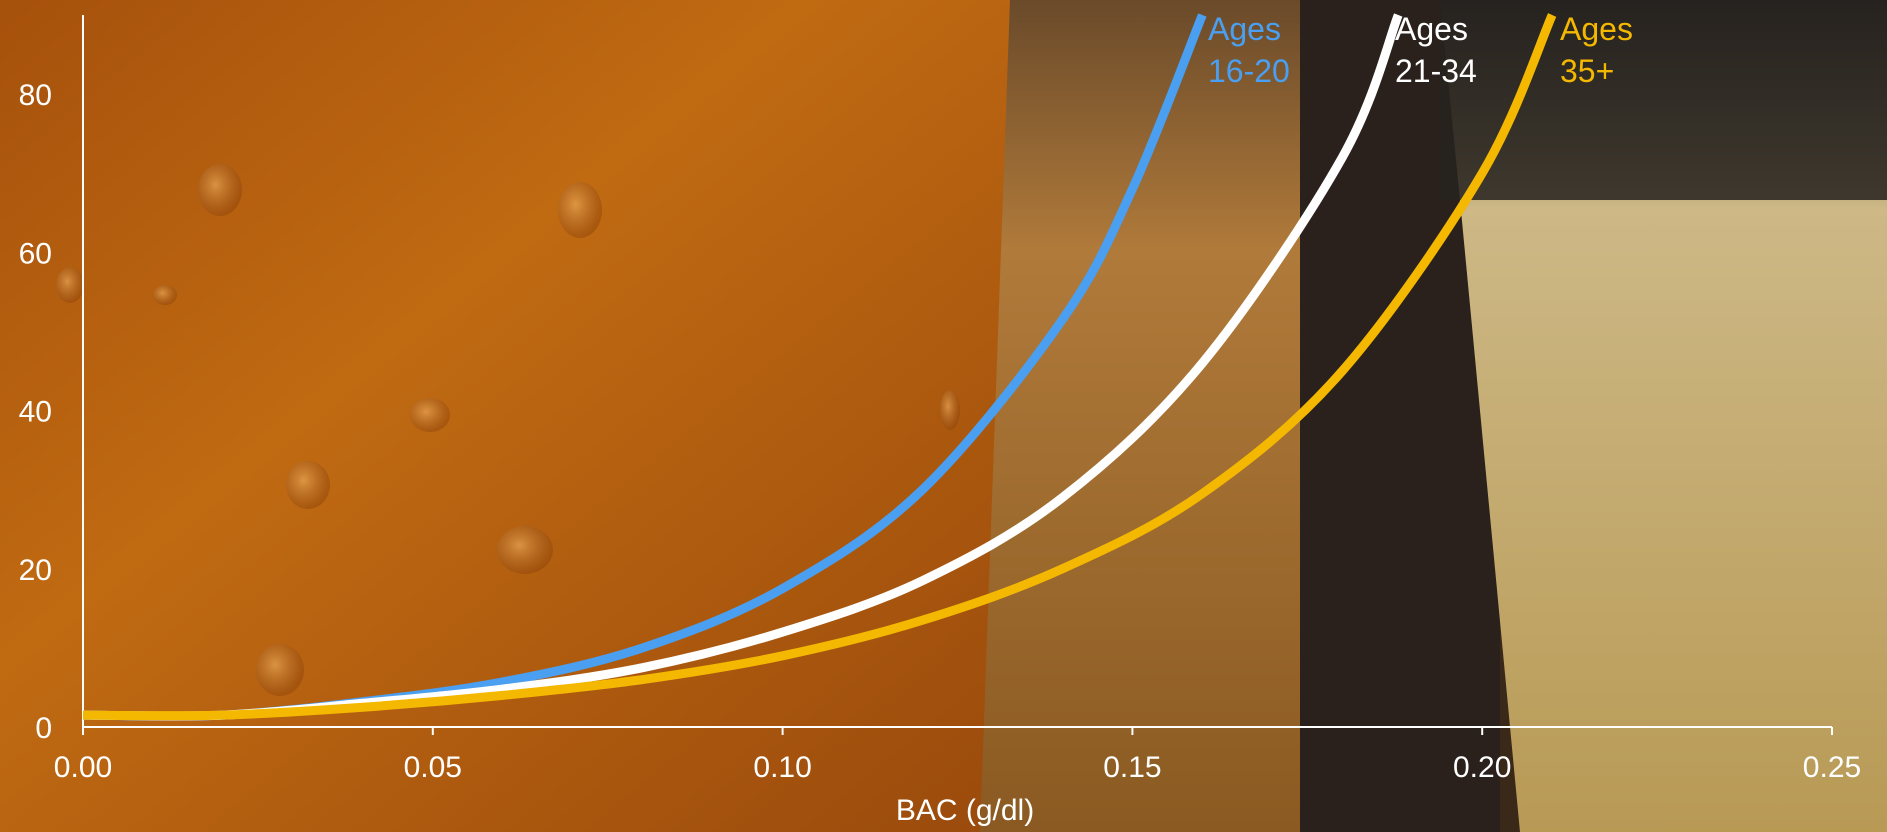  I want to click on x-tick-label: 0.15, so click(1132, 767).